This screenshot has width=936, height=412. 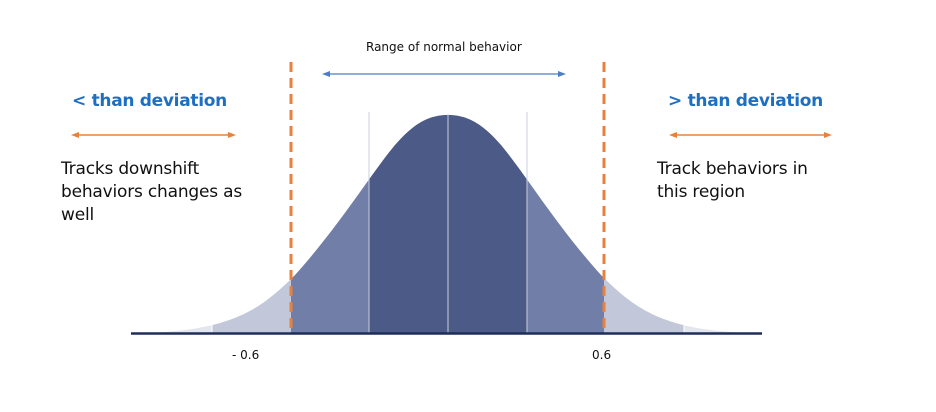 I want to click on left-description-line: well, so click(x=78, y=215).